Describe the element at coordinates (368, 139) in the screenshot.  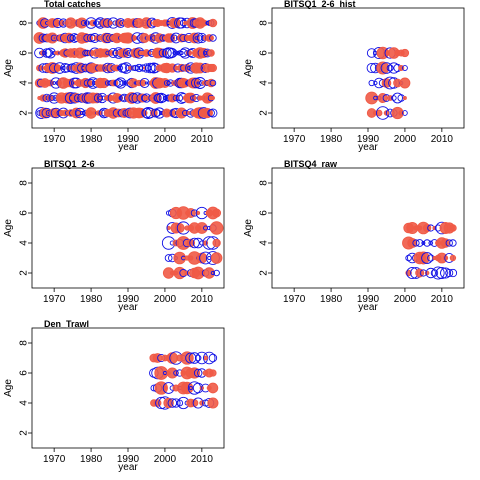
I see `x-tick-label: 1990` at that location.